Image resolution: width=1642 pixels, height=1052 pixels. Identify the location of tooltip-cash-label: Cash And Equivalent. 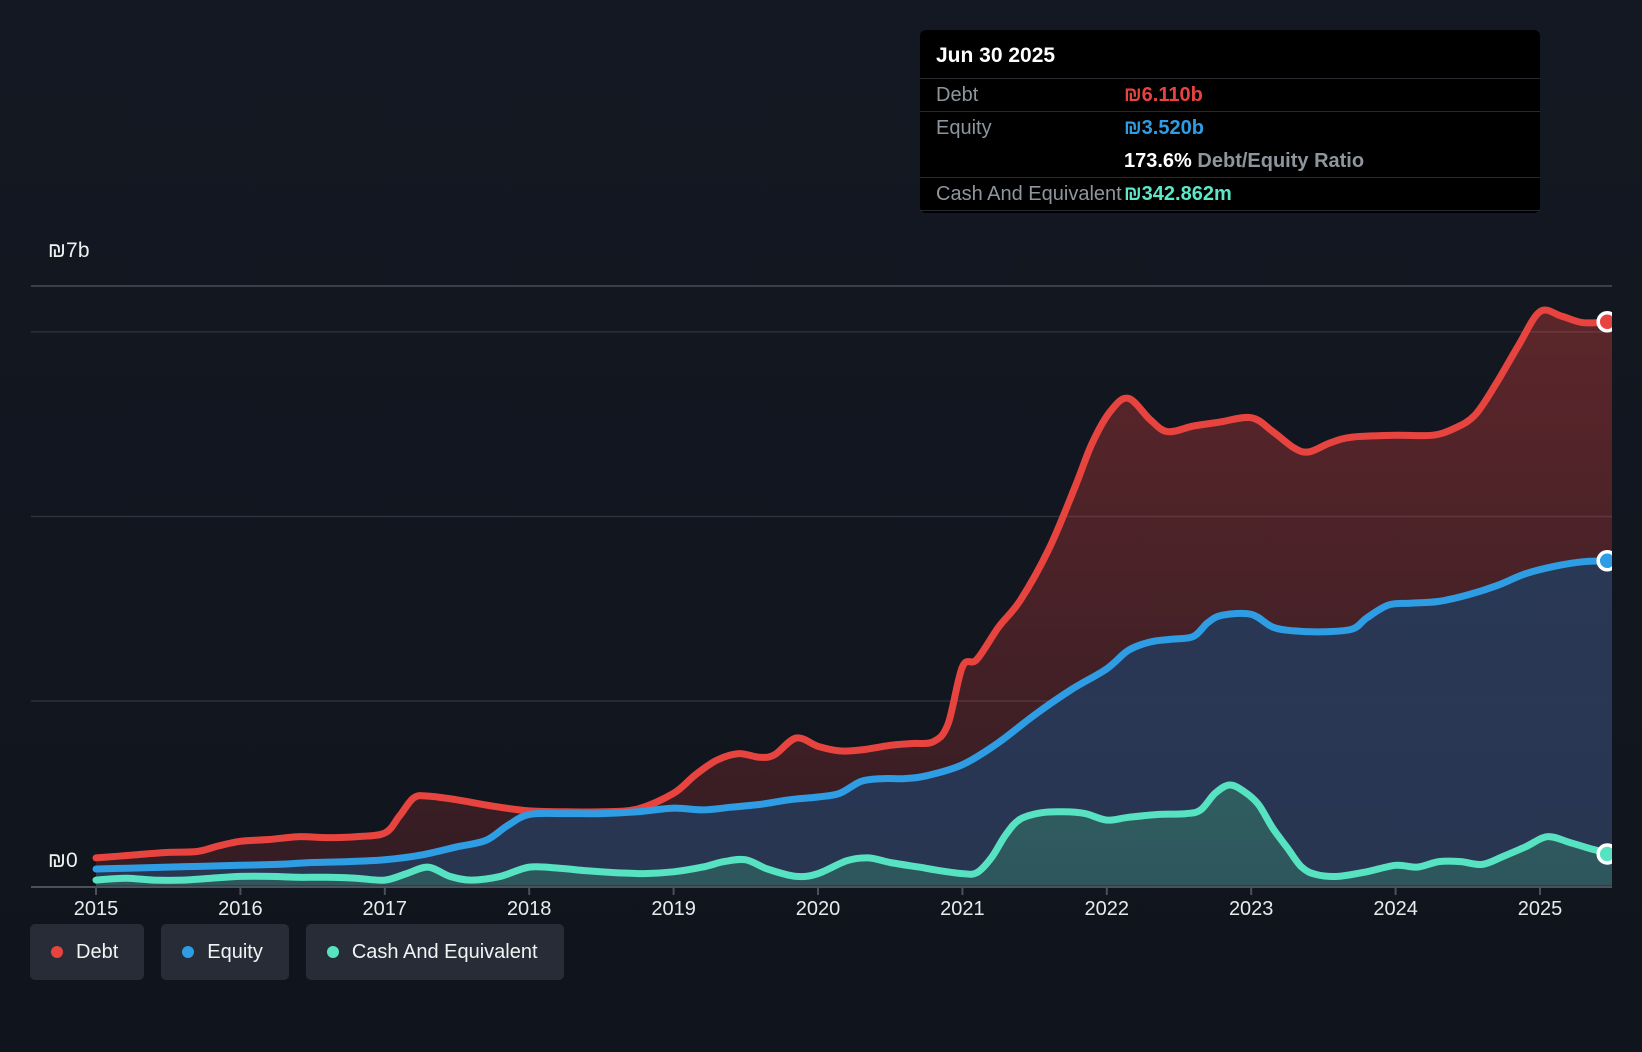
(1029, 193).